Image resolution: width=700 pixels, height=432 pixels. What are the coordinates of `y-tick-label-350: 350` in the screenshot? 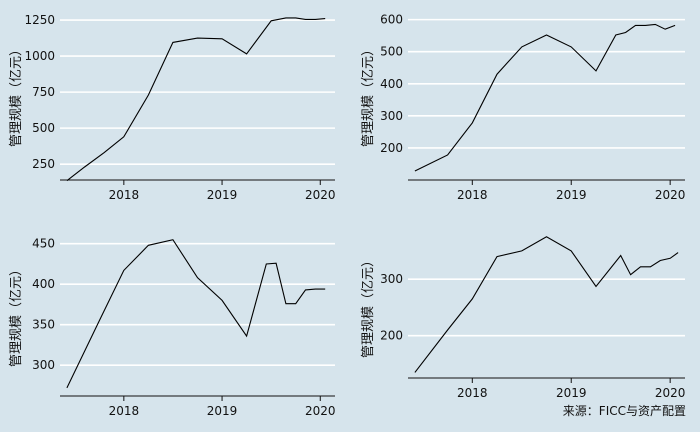 It's located at (43, 325).